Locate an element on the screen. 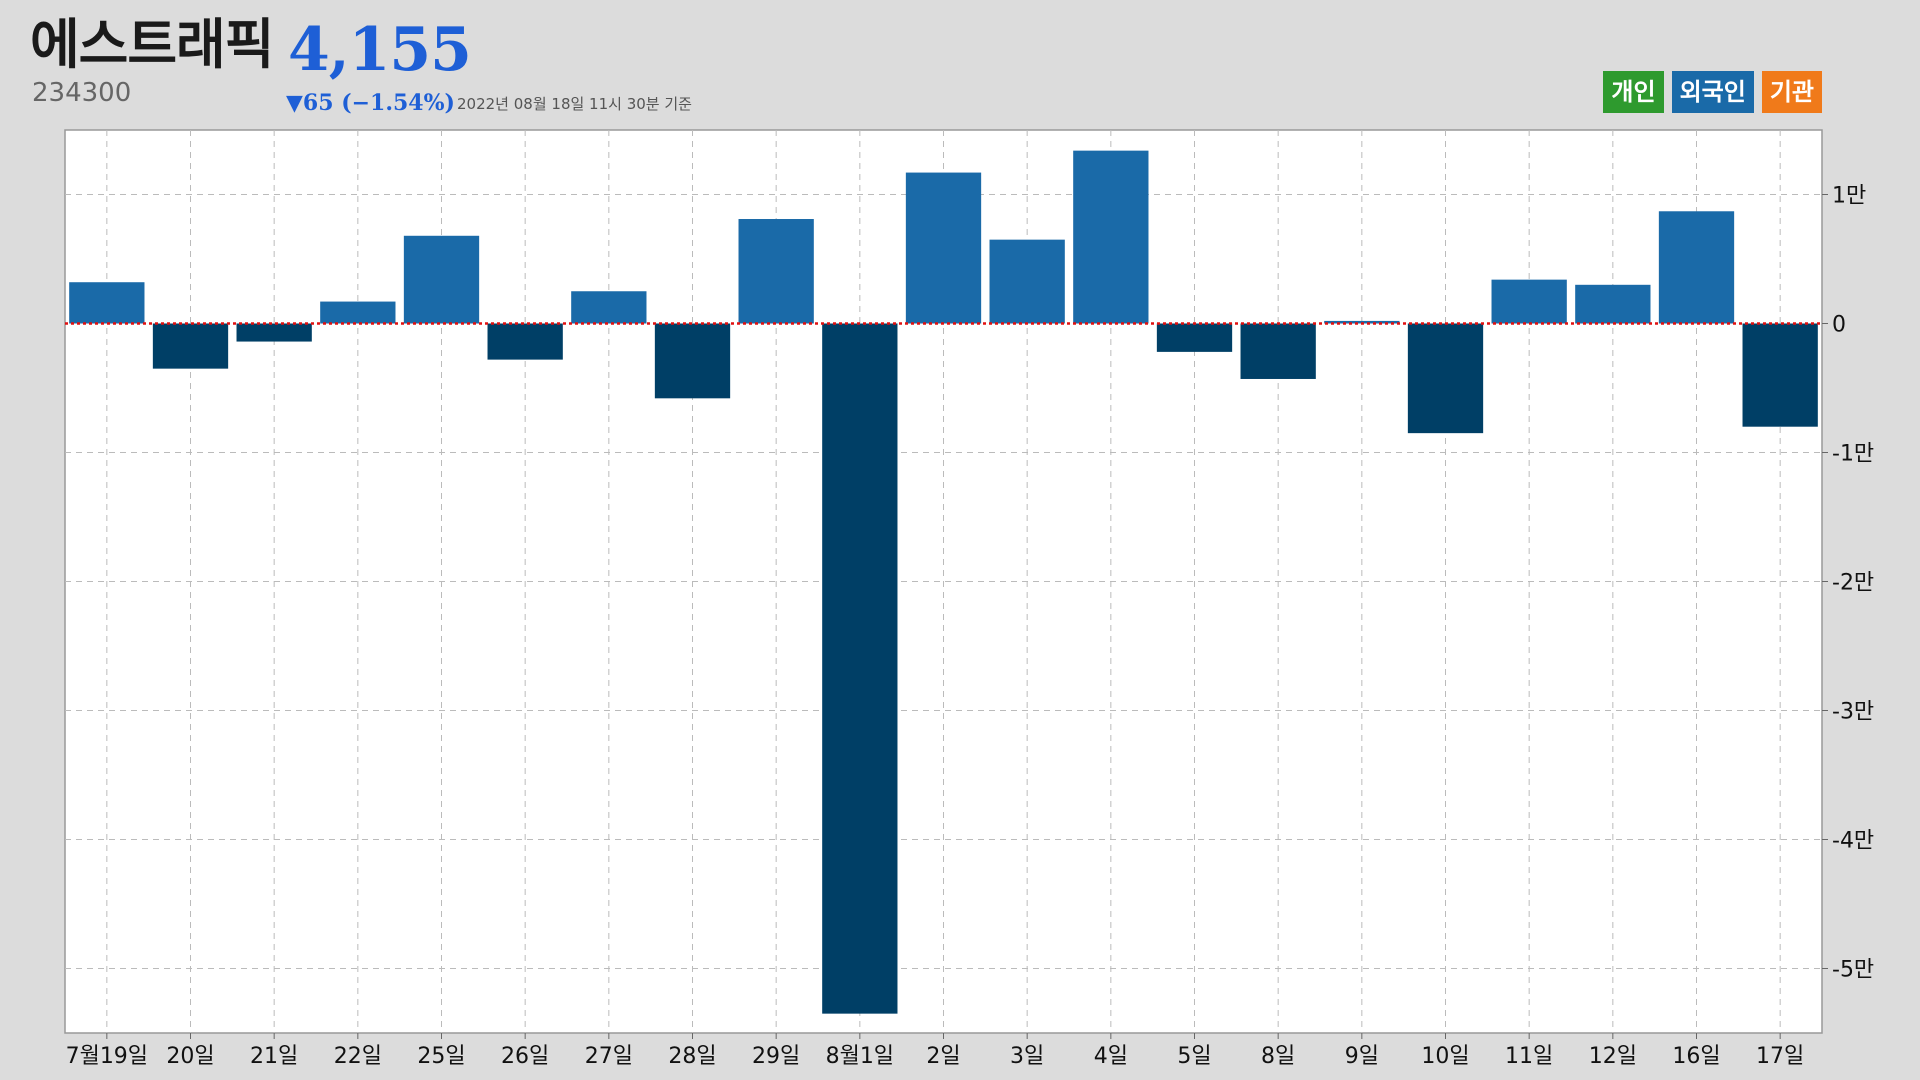  x-tick-label: 9일 is located at coordinates (1362, 1056).